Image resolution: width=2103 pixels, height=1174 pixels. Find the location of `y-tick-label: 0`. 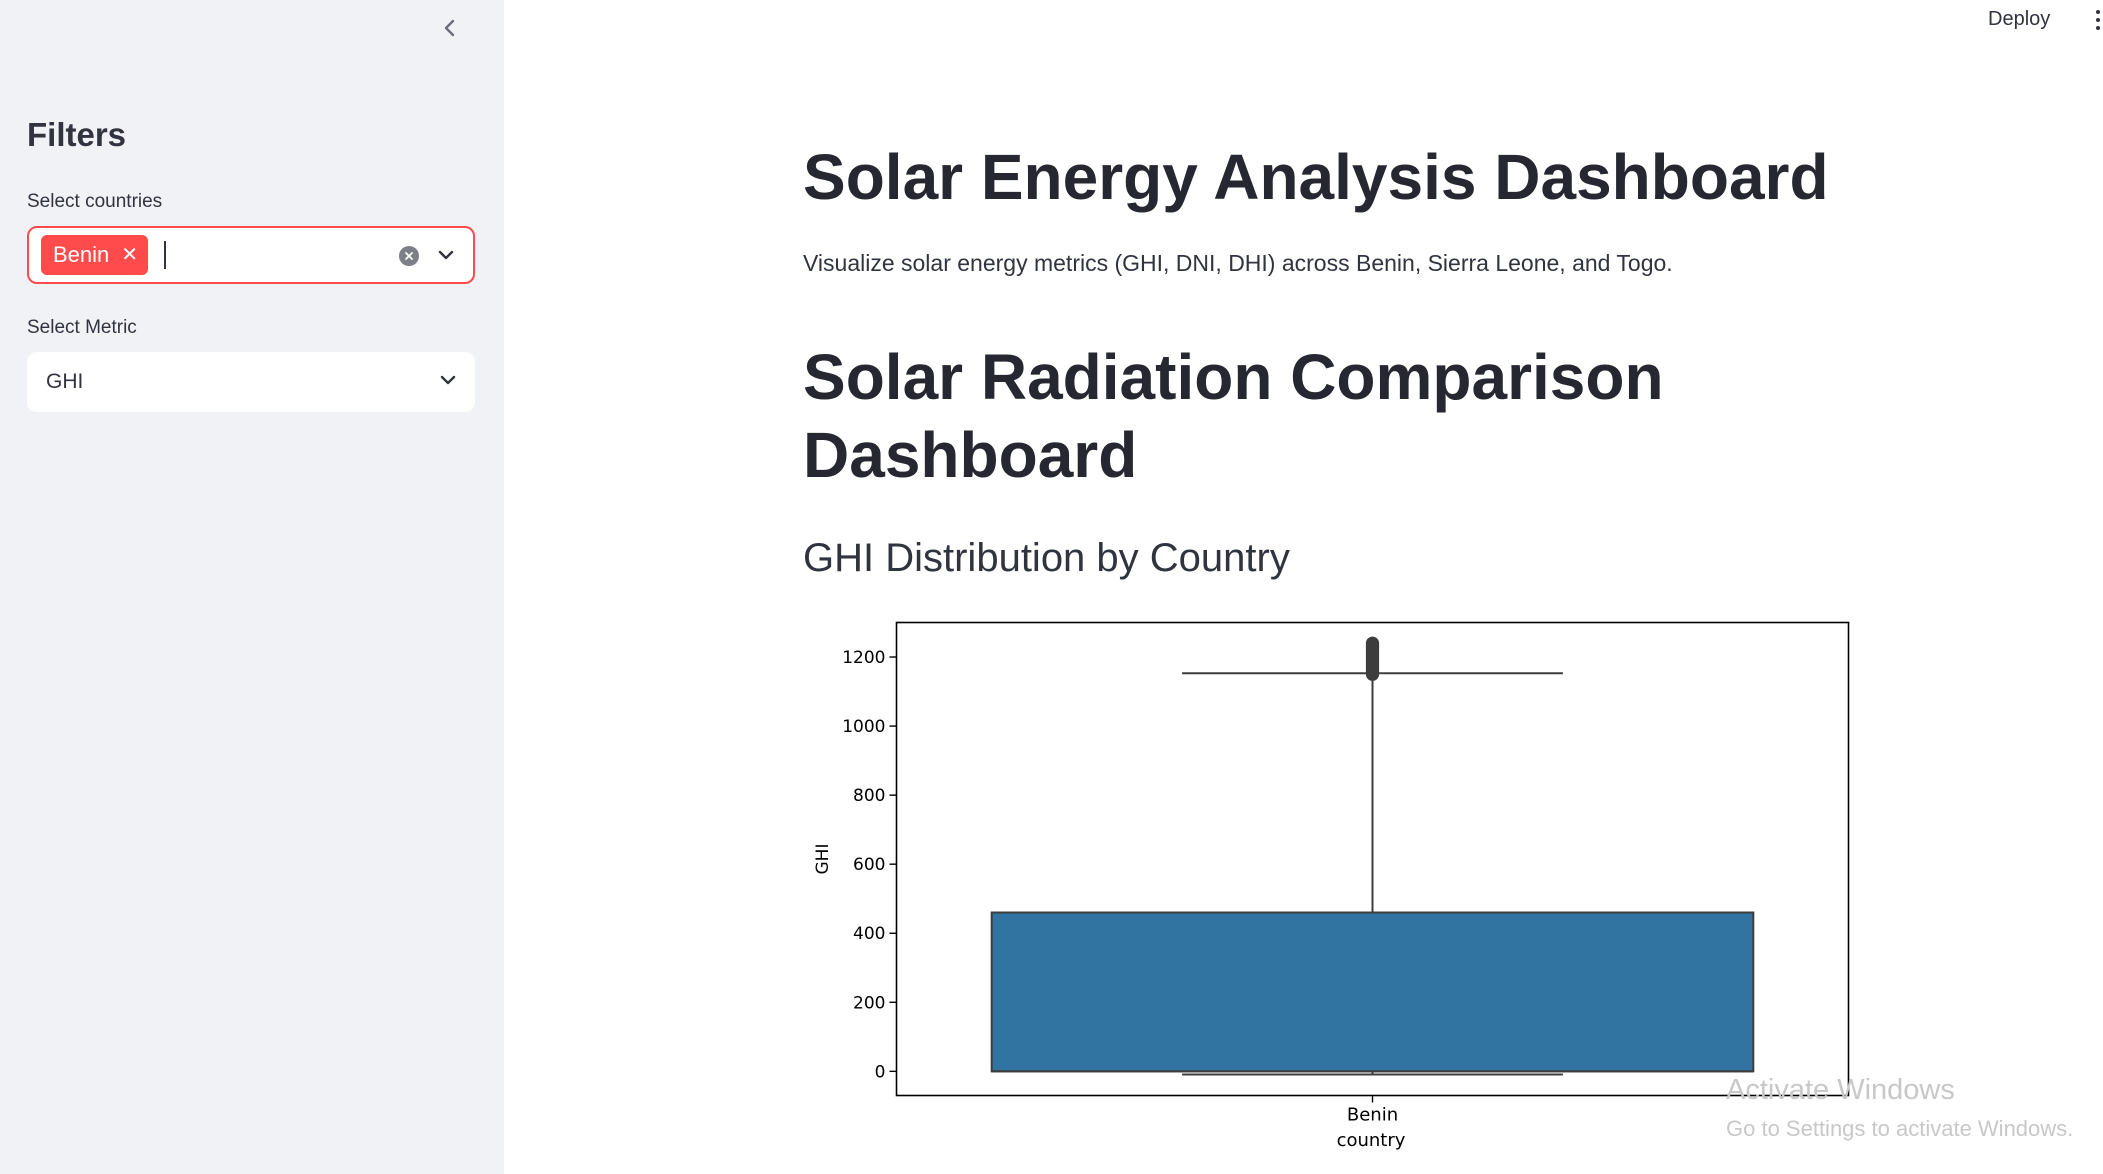

y-tick-label: 0 is located at coordinates (880, 1072).